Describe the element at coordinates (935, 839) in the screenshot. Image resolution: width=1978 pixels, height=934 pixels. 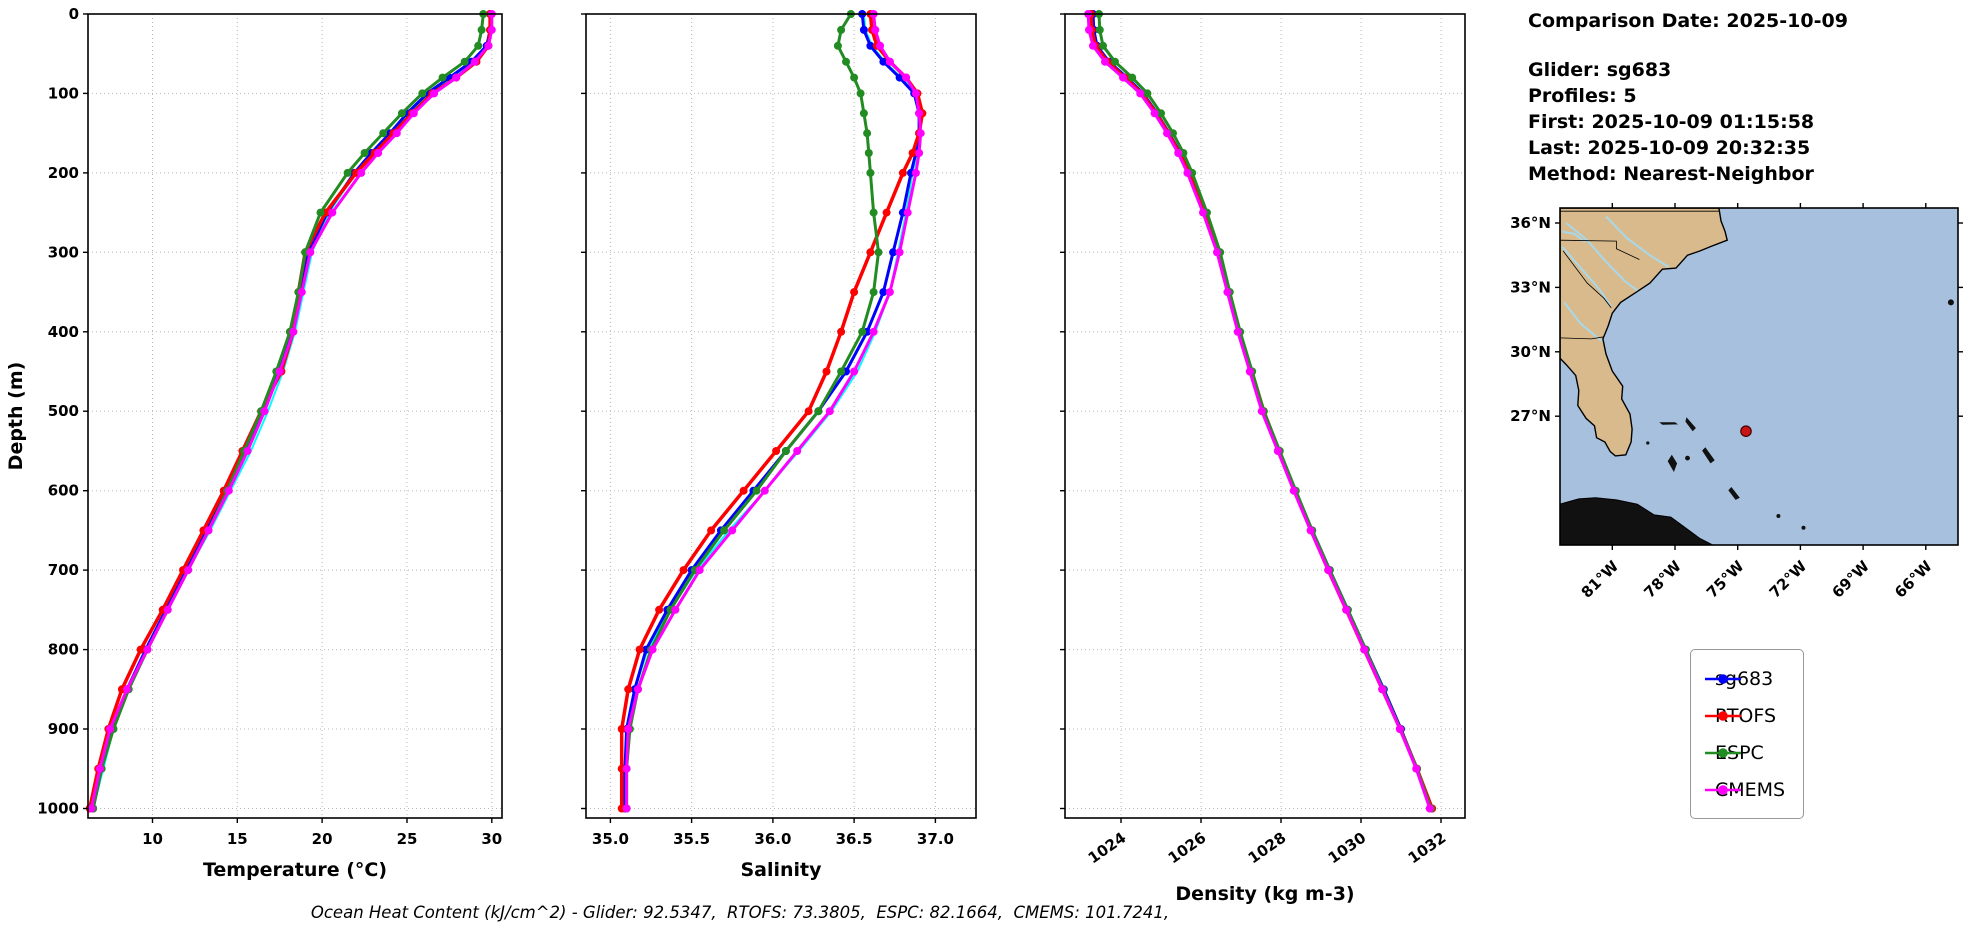
I see `x-tick-label: 37.0` at that location.